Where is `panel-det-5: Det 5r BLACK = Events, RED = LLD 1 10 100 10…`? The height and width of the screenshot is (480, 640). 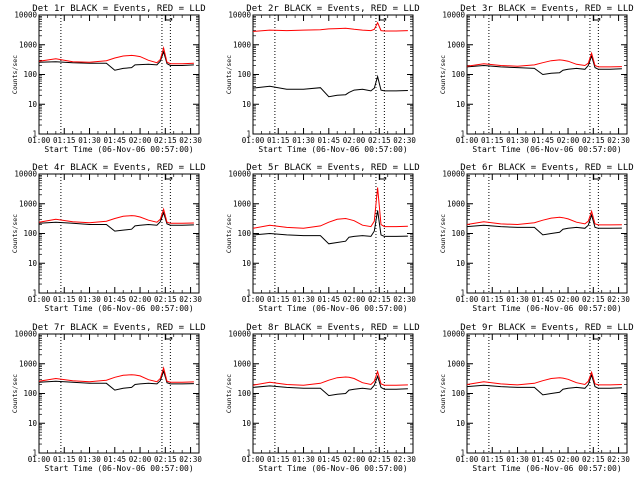
panel-det-5: Det 5r BLACK = Events, RED = LLD 1 10 100 10… is located at coordinates (322, 238).